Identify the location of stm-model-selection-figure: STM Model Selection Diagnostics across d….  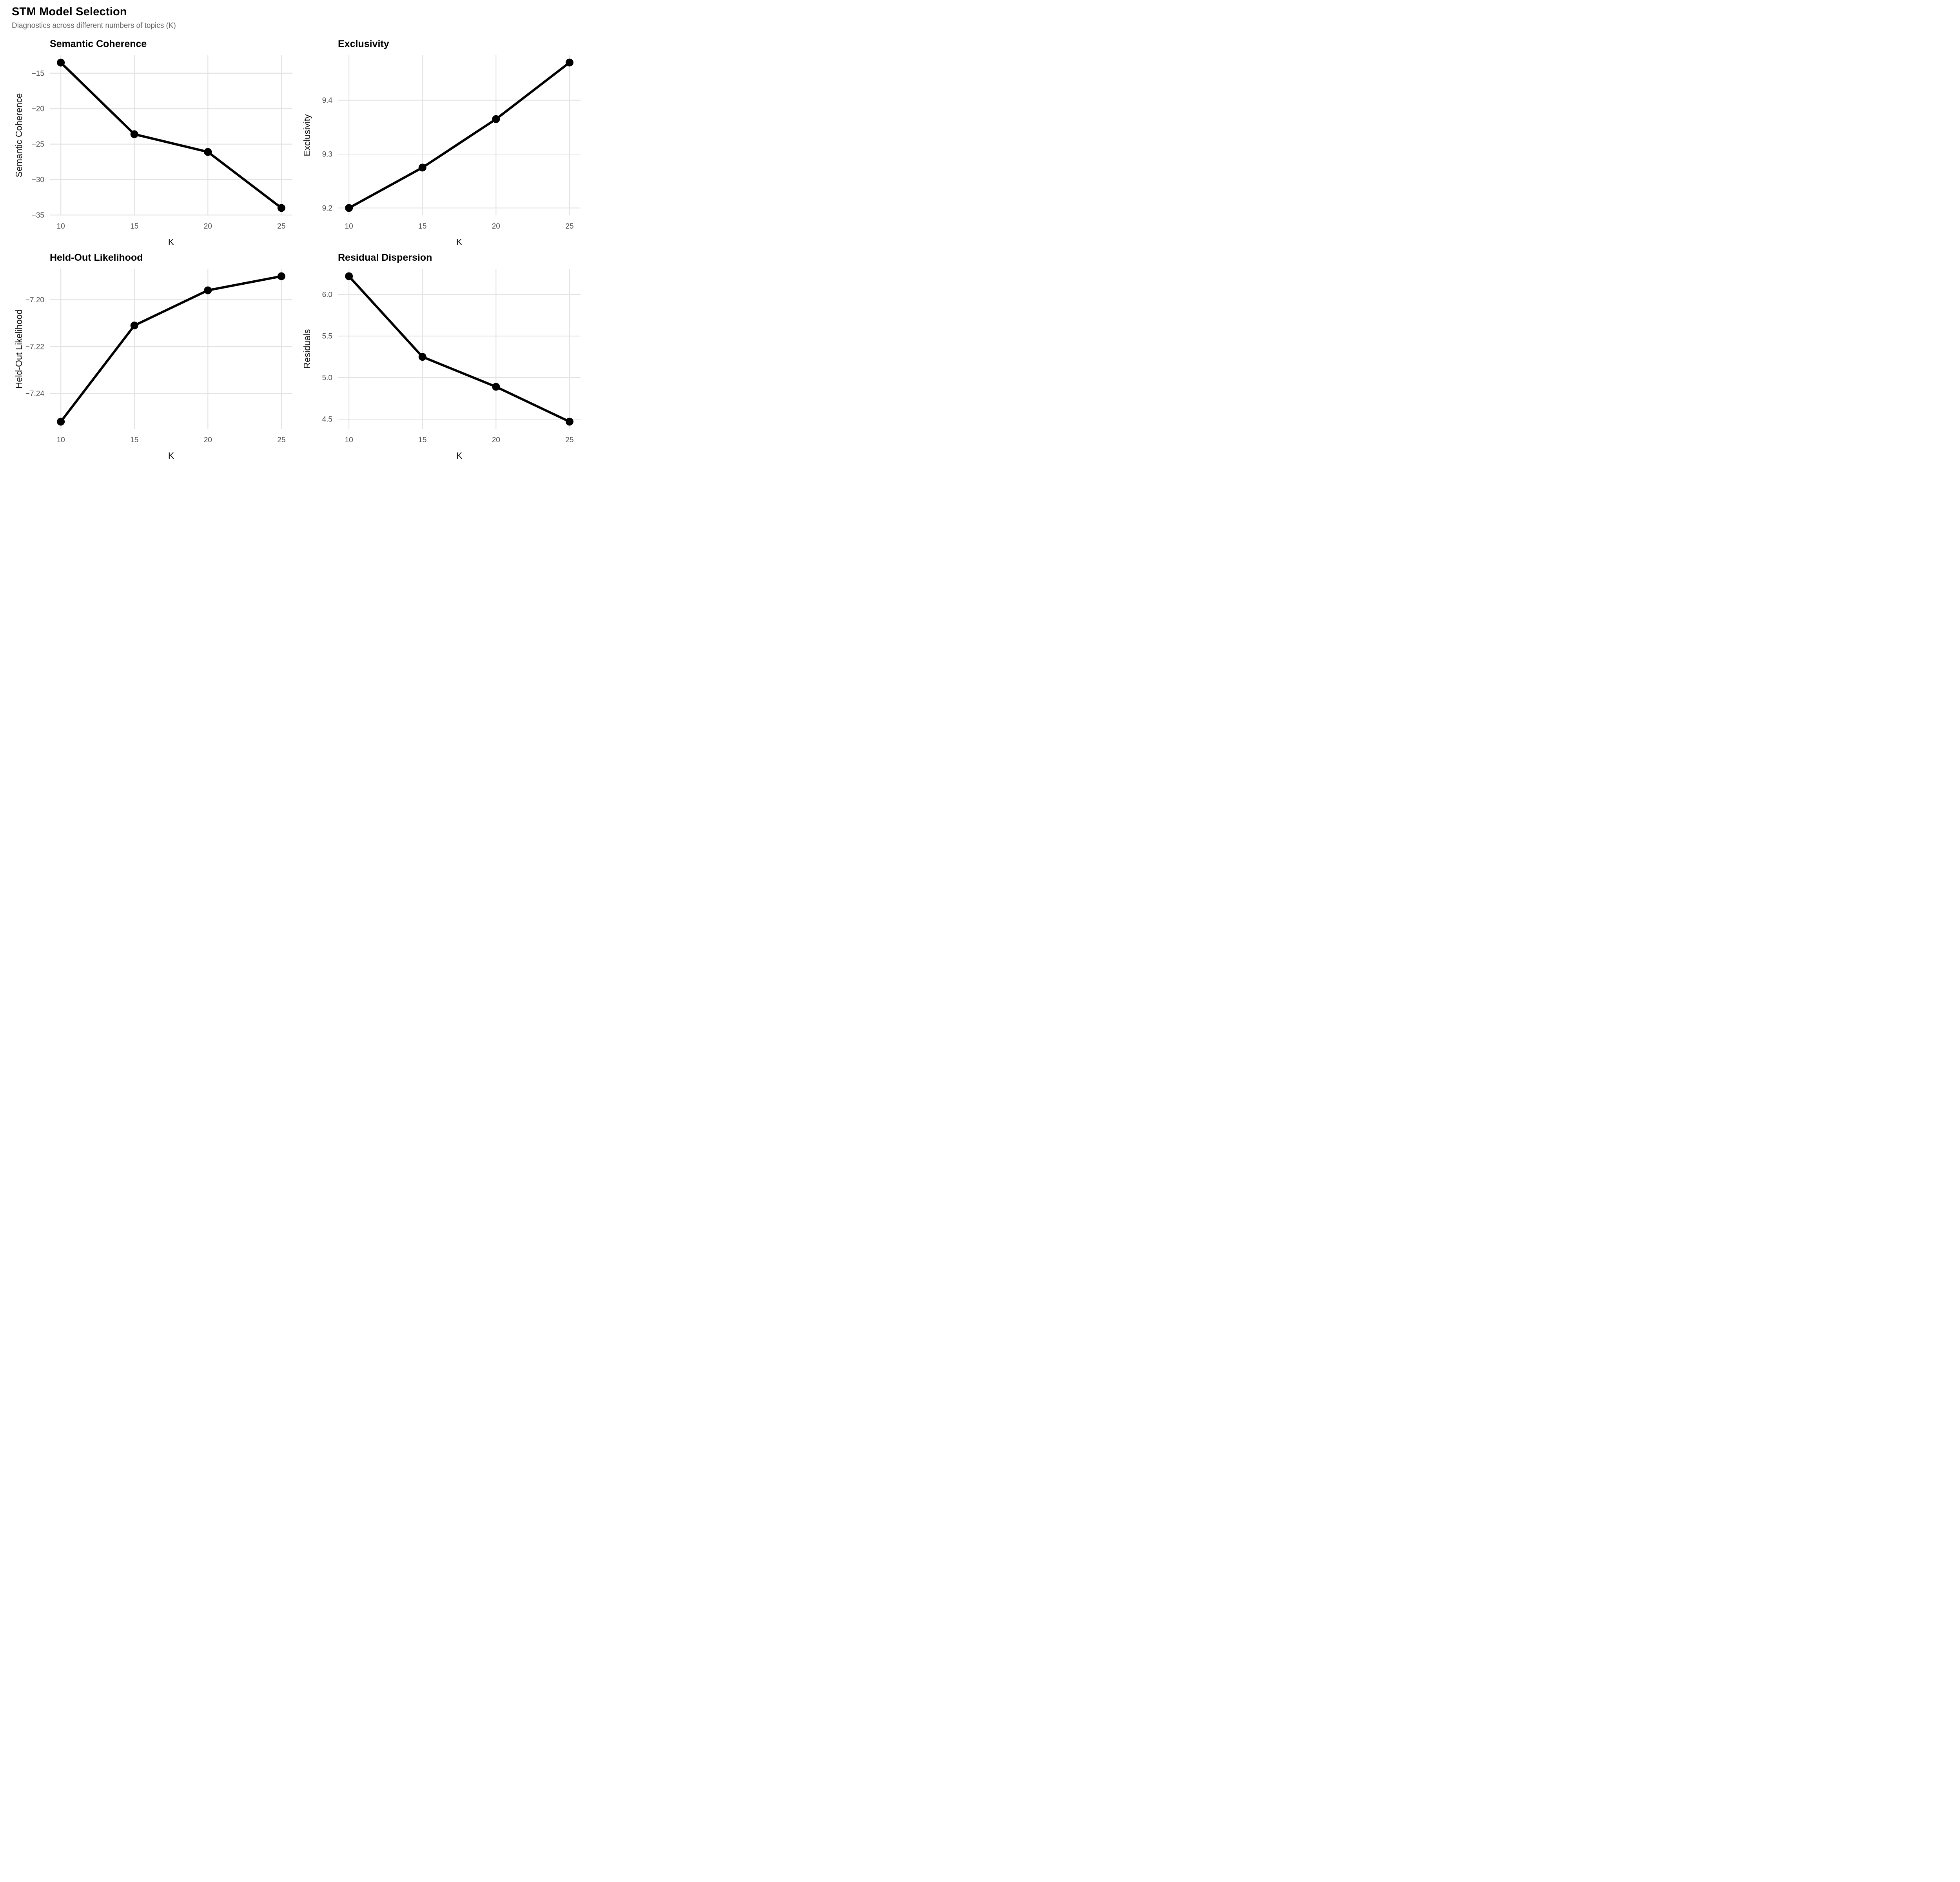
(294, 235).